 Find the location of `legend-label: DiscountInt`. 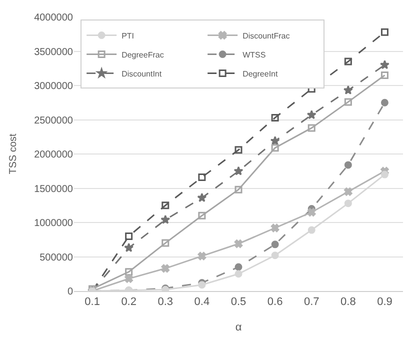

legend-label: DiscountInt is located at coordinates (142, 73).